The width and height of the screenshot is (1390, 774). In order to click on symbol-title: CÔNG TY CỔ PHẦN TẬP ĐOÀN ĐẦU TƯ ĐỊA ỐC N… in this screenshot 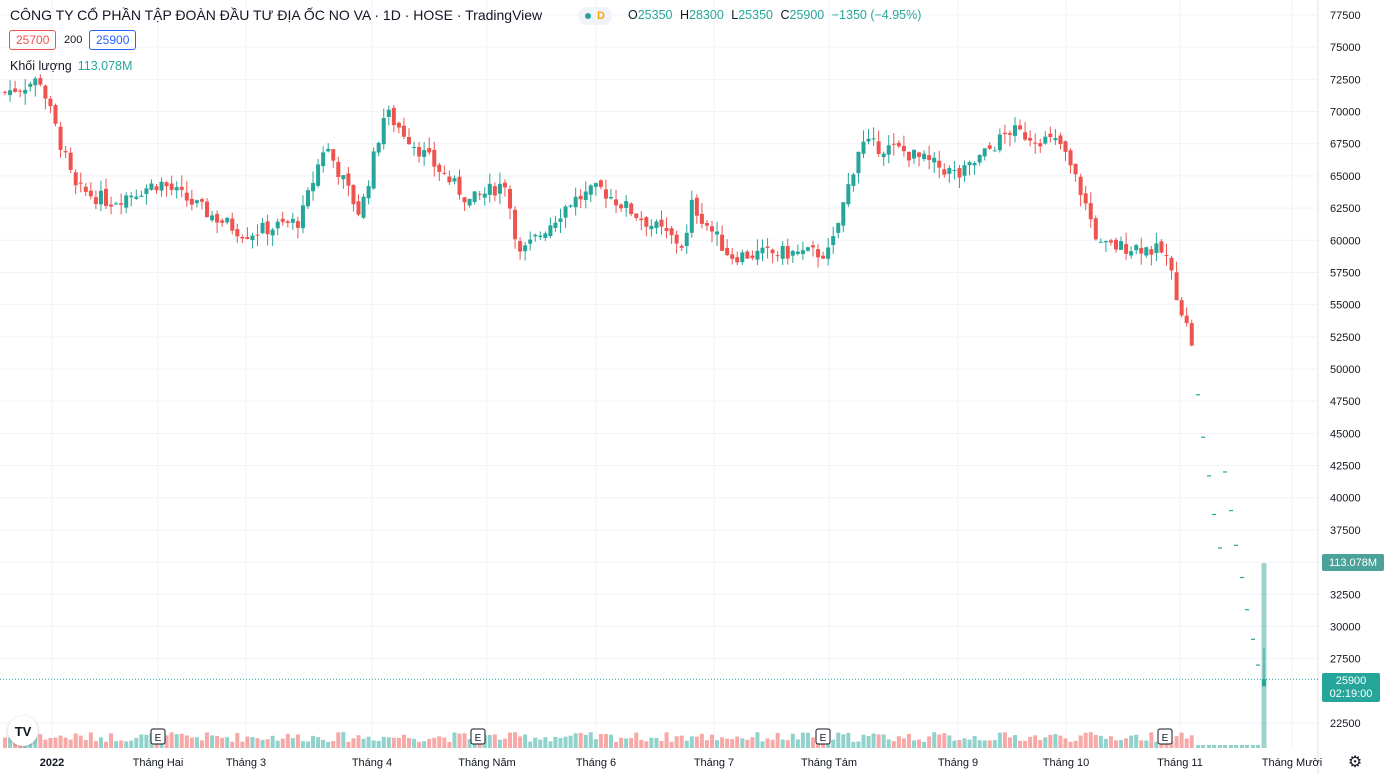, I will do `click(276, 15)`.